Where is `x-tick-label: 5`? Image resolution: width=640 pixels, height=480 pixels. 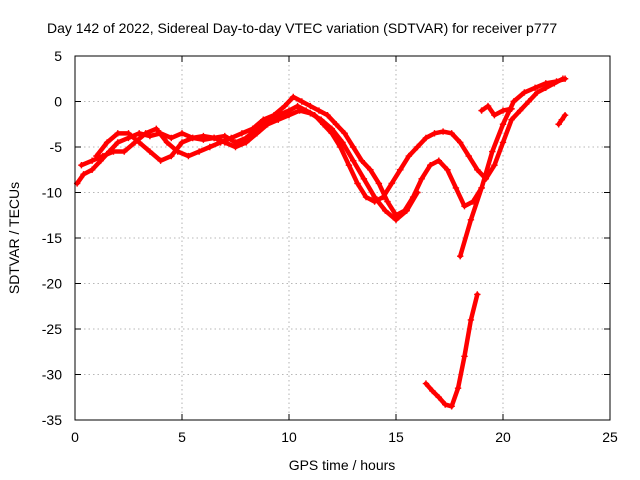
x-tick-label: 5 is located at coordinates (182, 437).